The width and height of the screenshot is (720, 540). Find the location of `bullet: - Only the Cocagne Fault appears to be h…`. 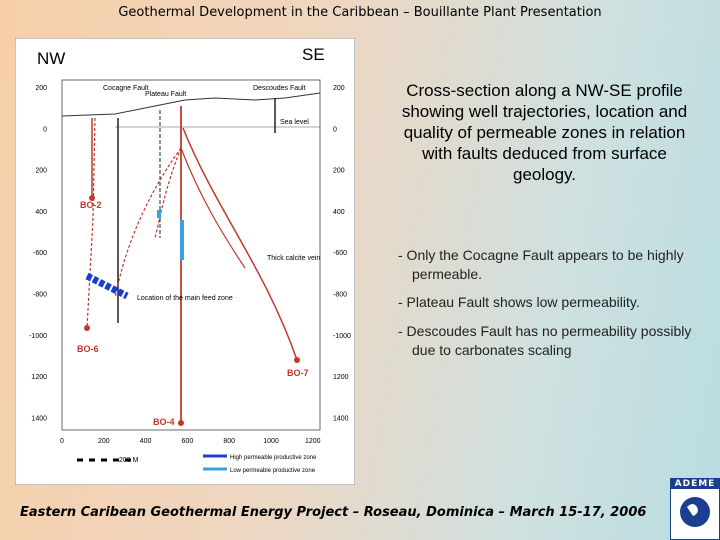

bullet: - Only the Cocagne Fault appears to be h… is located at coordinates (541, 264).